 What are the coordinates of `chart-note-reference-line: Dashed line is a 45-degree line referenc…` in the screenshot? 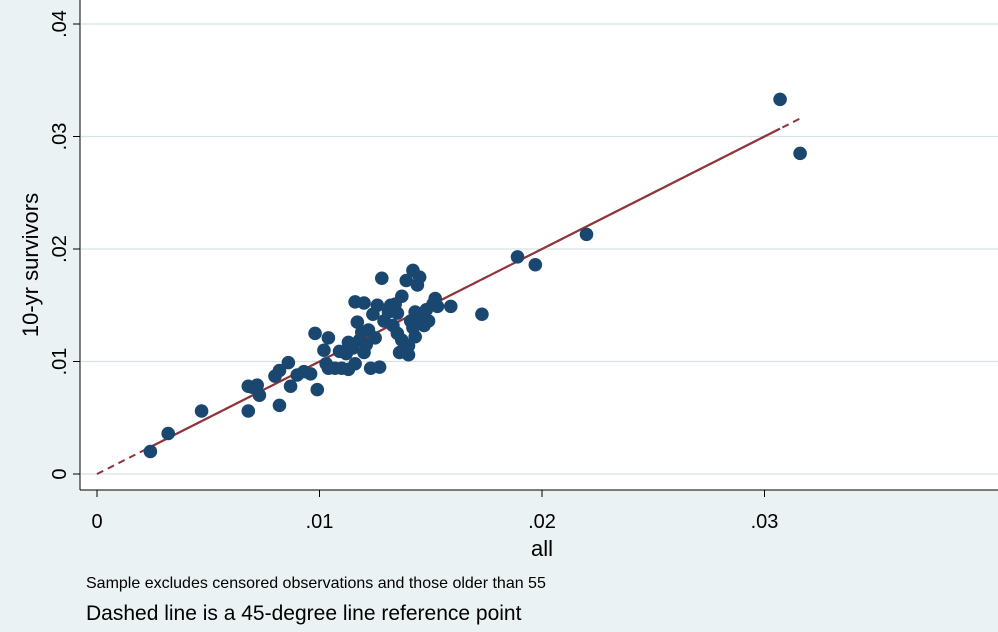 It's located at (304, 613).